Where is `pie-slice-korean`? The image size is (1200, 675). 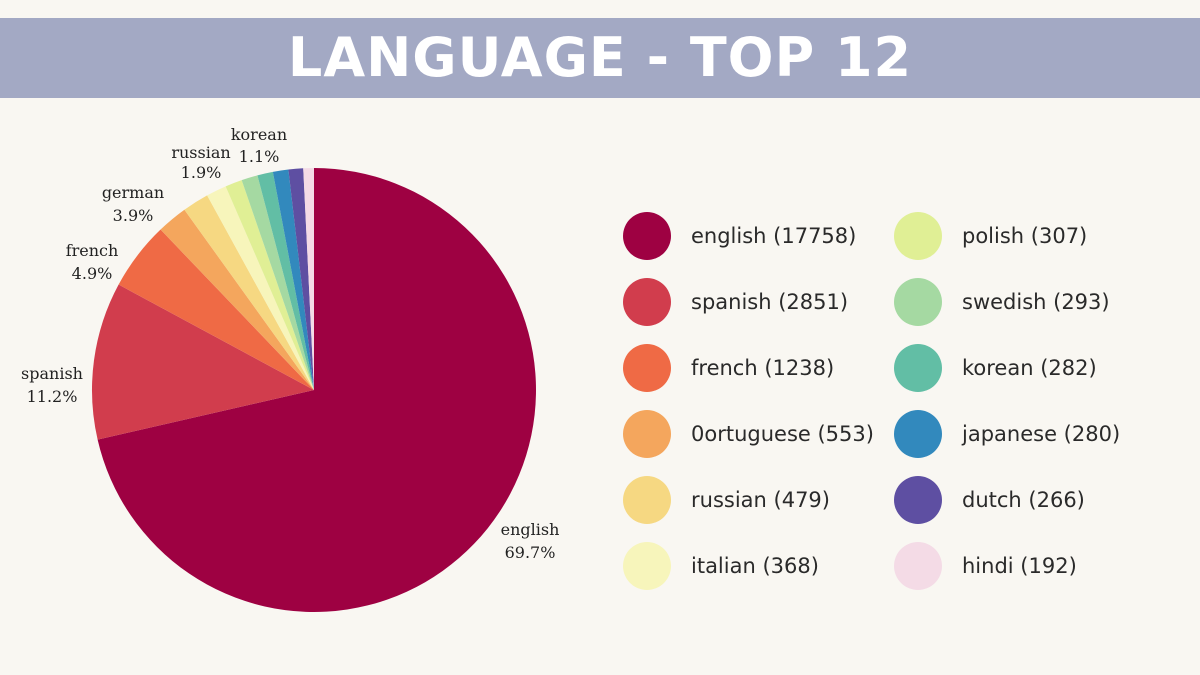
pie-slice-korean is located at coordinates (285, 280).